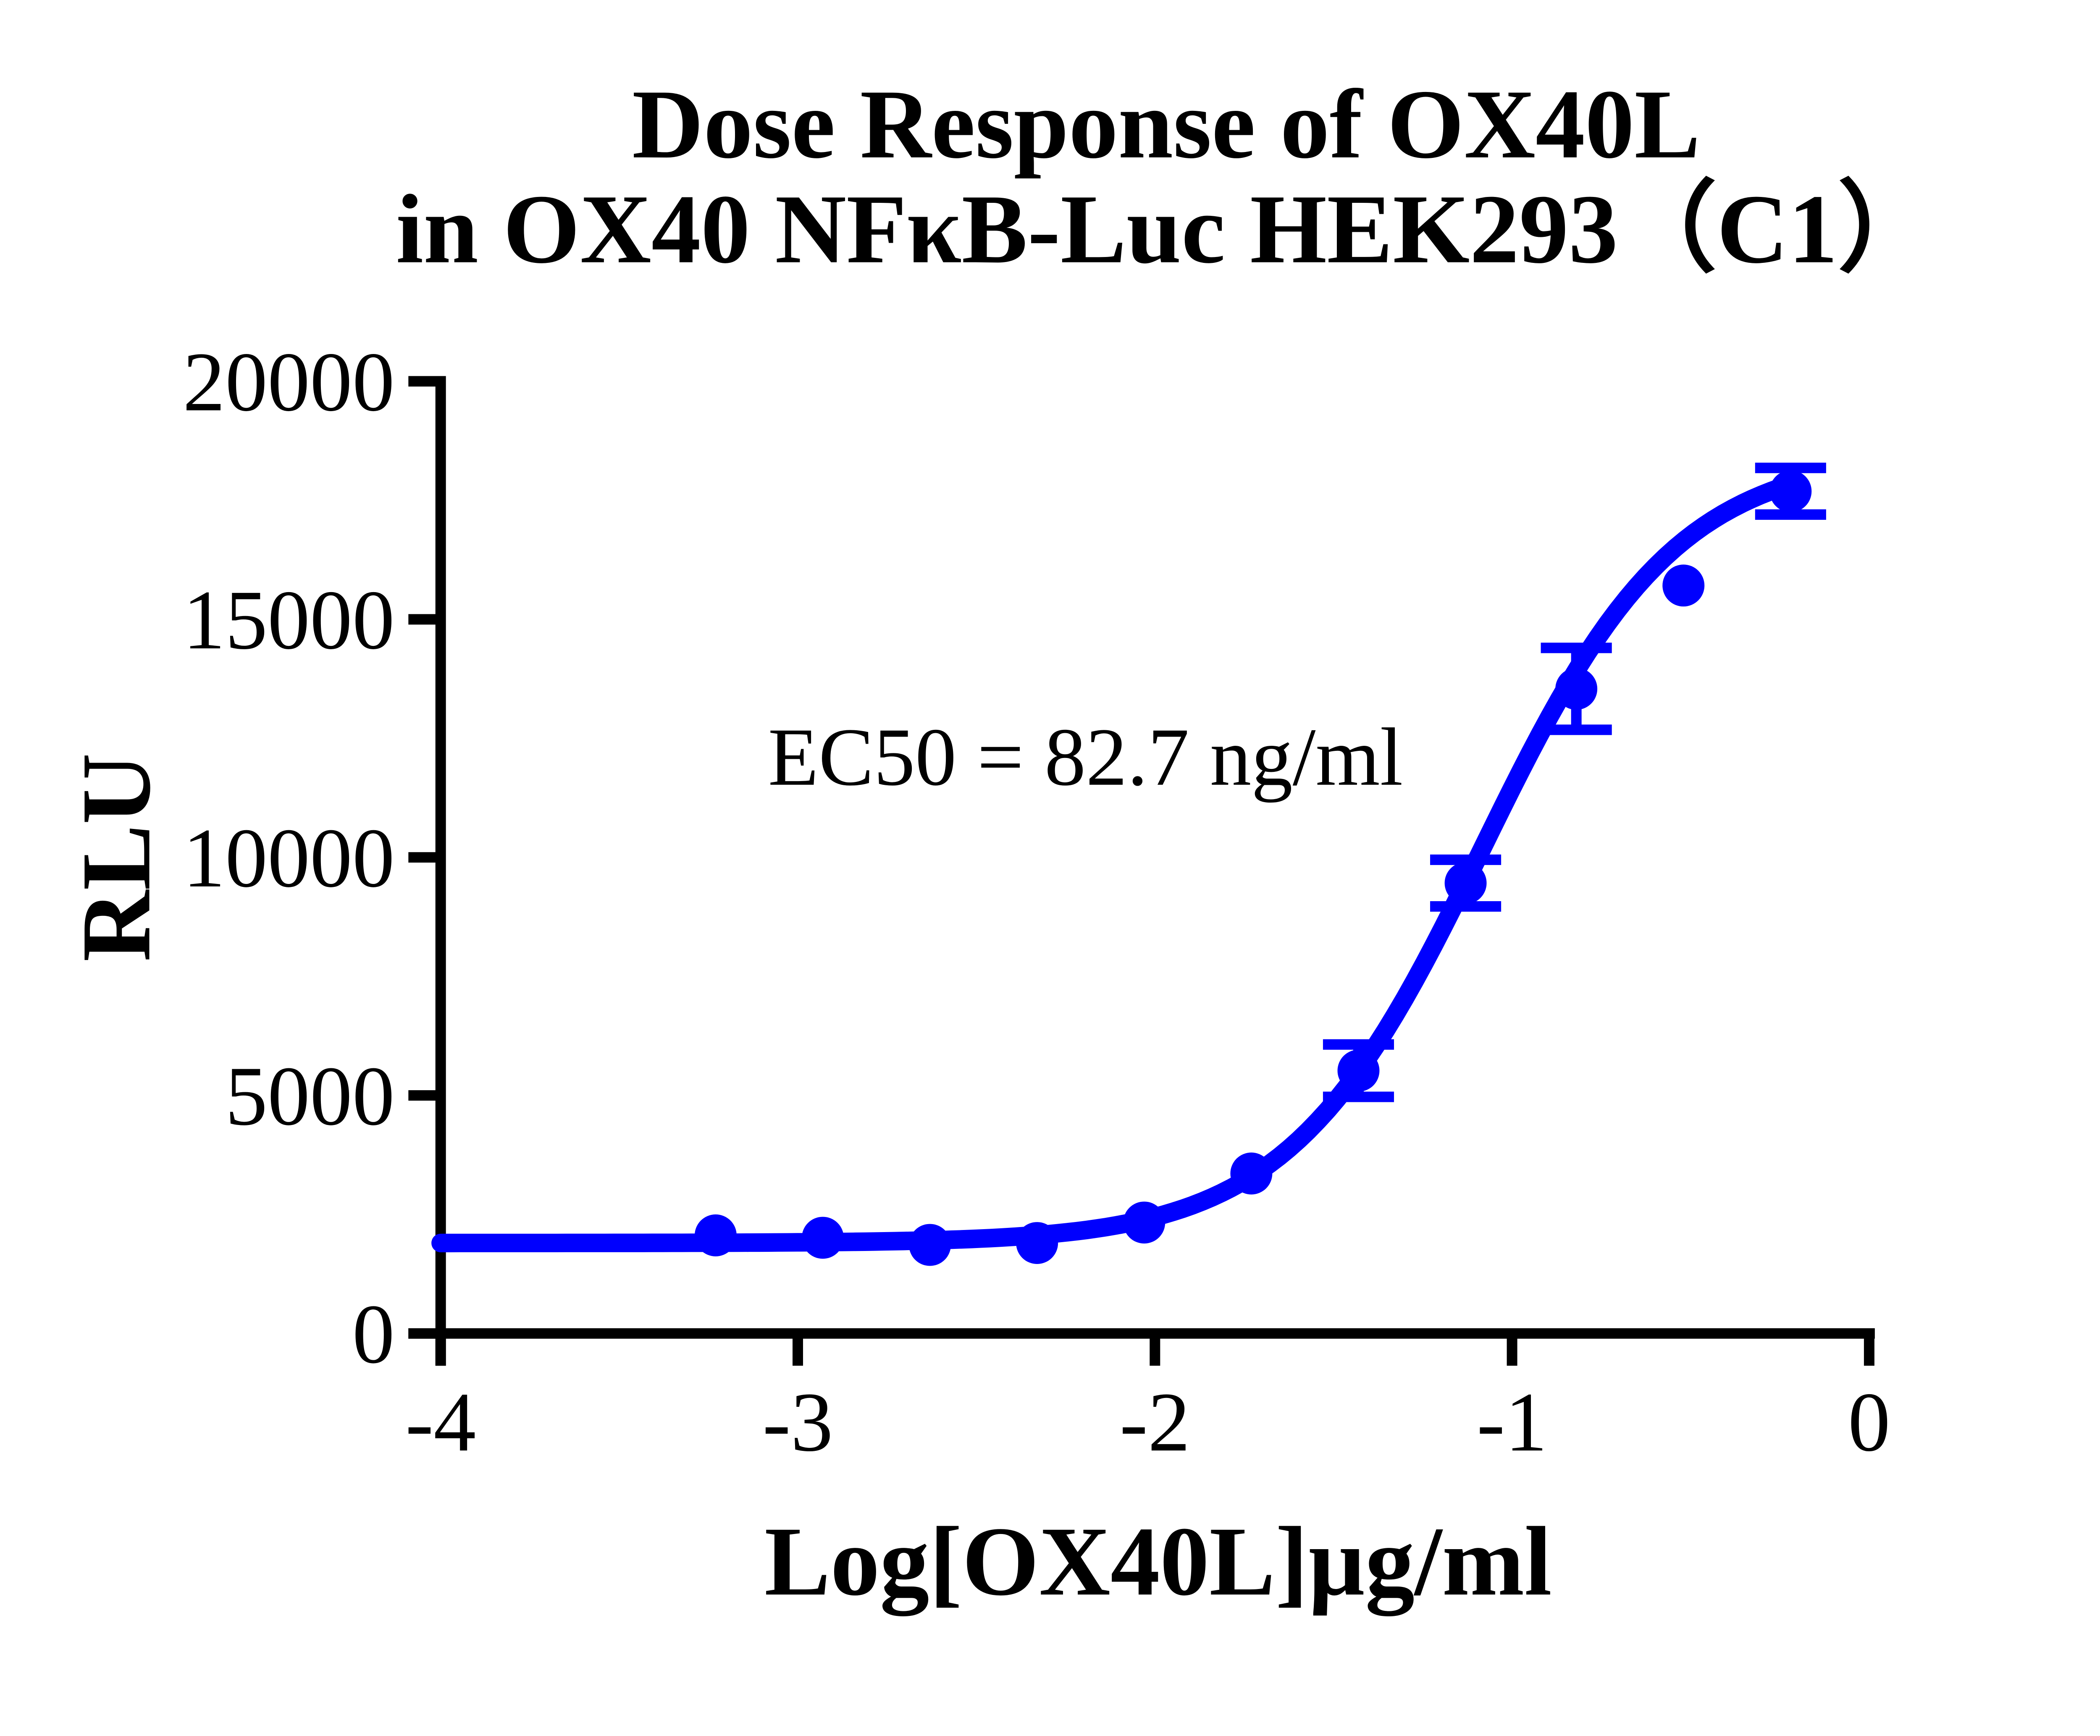 The image size is (2100, 1736). What do you see at coordinates (1869, 1422) in the screenshot?
I see `x-tick-label: 0` at bounding box center [1869, 1422].